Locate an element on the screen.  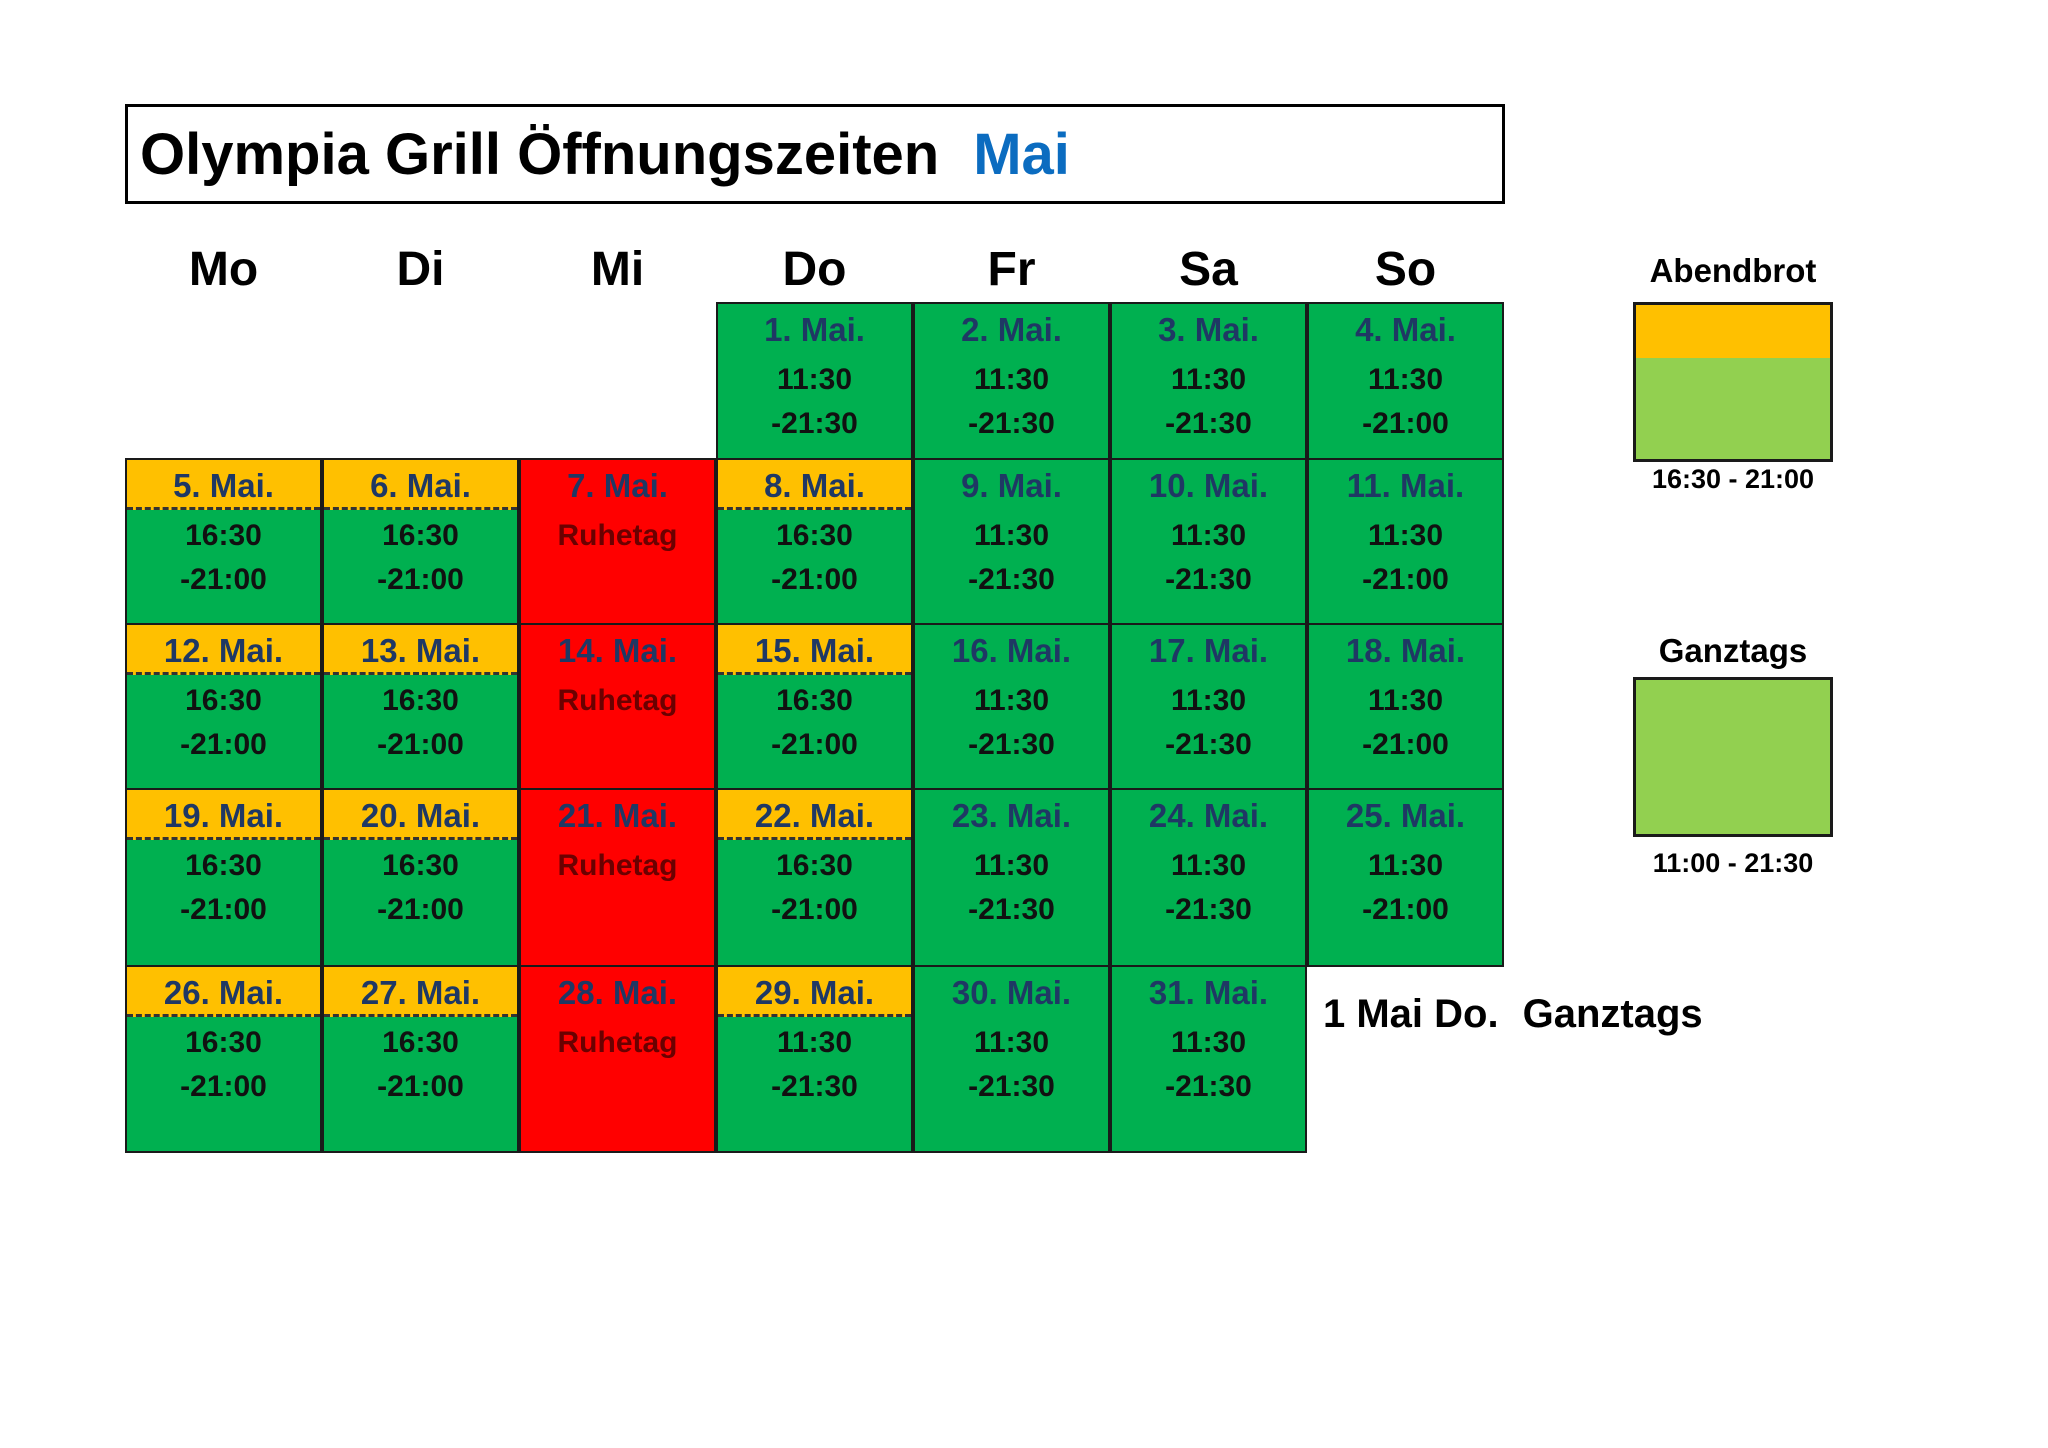
special-note-value: Ganztags is located at coordinates (1612, 1014).